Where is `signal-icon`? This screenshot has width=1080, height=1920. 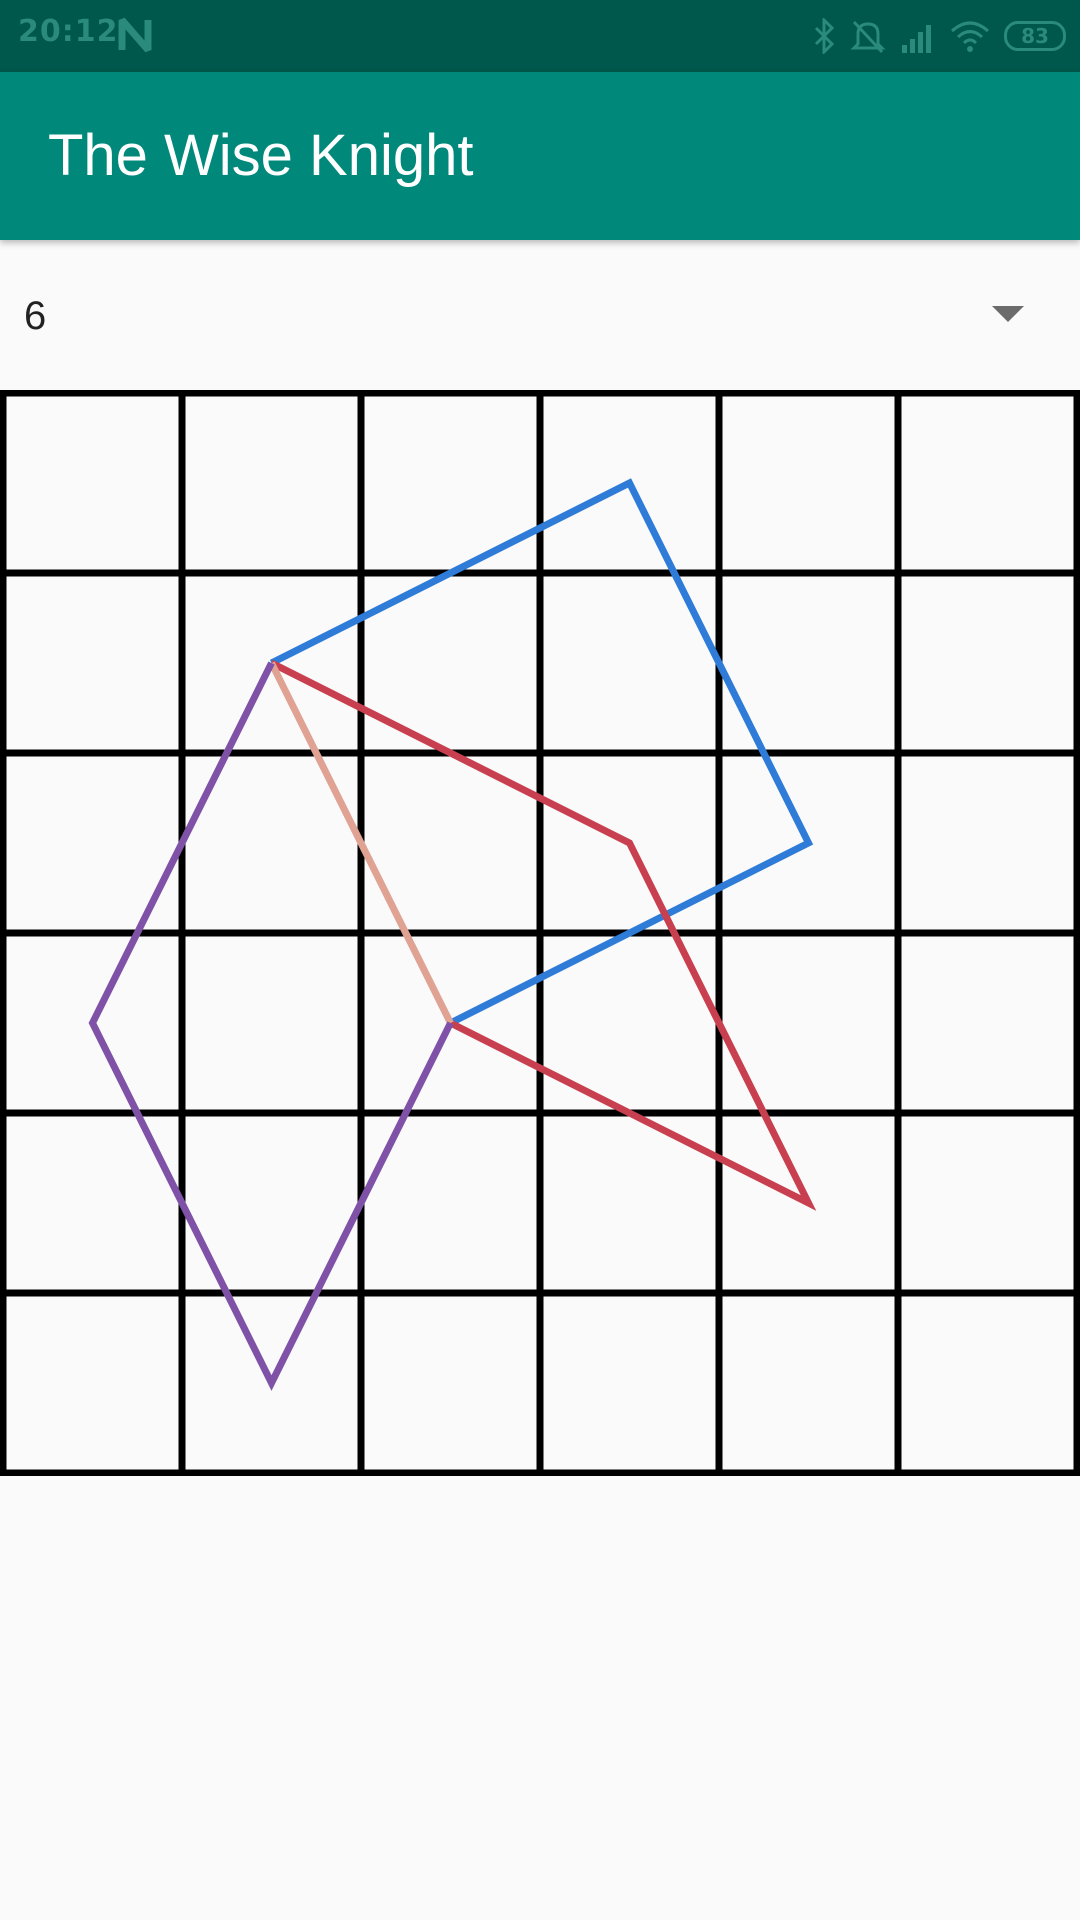
signal-icon is located at coordinates (916, 39).